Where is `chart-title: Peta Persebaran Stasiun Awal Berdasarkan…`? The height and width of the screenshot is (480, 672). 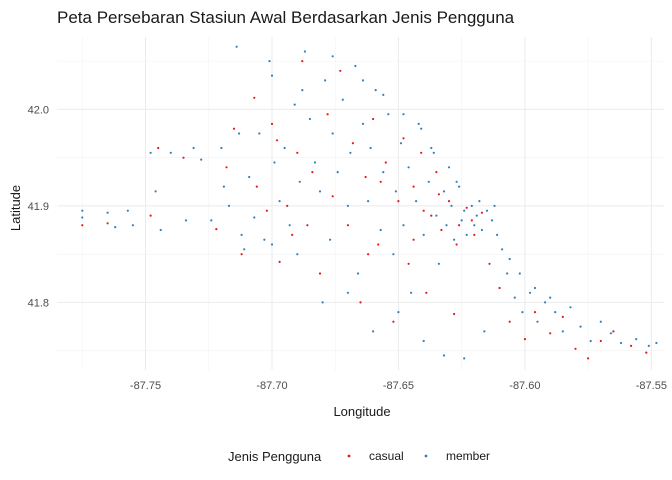
chart-title: Peta Persebaran Stasiun Awal Berdasarkan… is located at coordinates (286, 17).